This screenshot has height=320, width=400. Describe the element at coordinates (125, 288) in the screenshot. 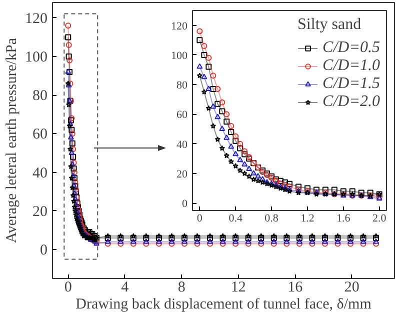

I see `x-tick-label: 4` at that location.